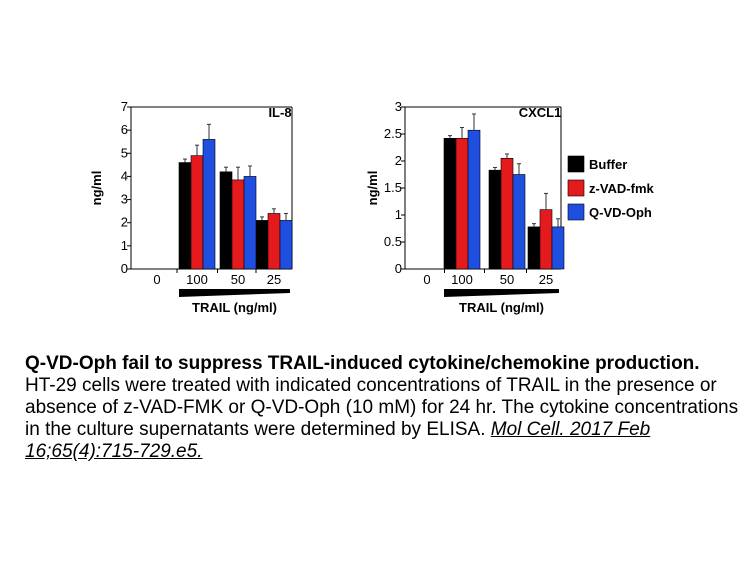 Image resolution: width=756 pixels, height=567 pixels. I want to click on panel-title: CXCL1, so click(540, 112).